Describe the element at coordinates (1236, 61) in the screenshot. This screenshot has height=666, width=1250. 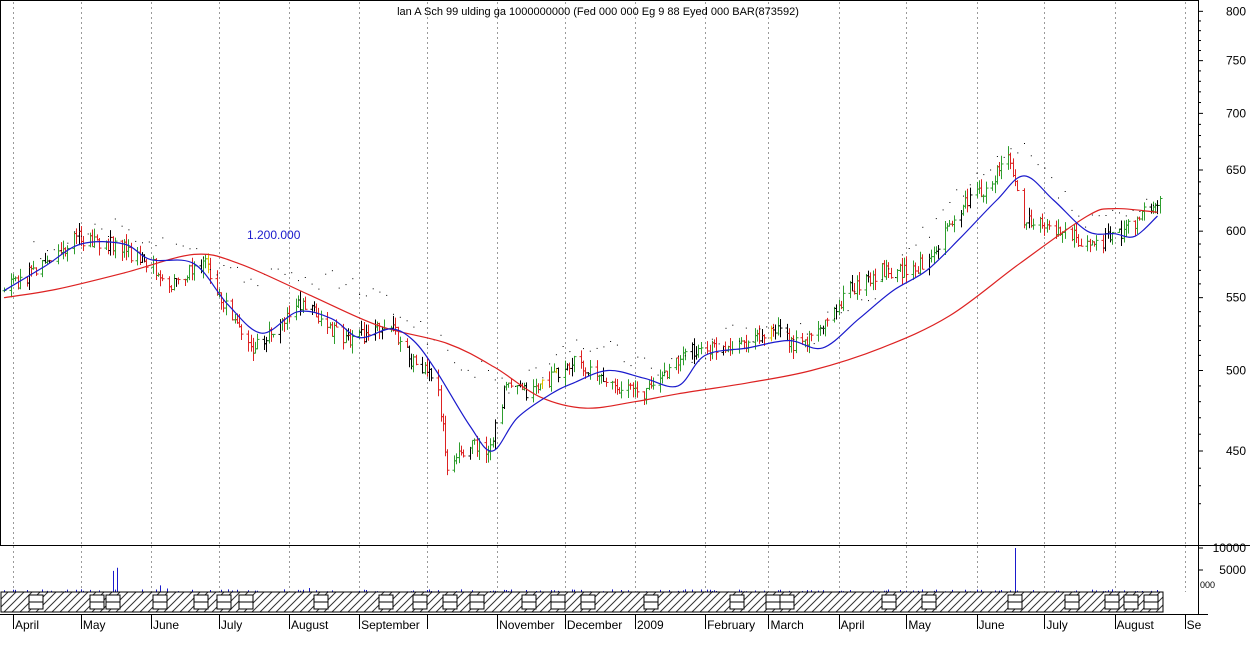
I see `y-tick-label: 750` at that location.